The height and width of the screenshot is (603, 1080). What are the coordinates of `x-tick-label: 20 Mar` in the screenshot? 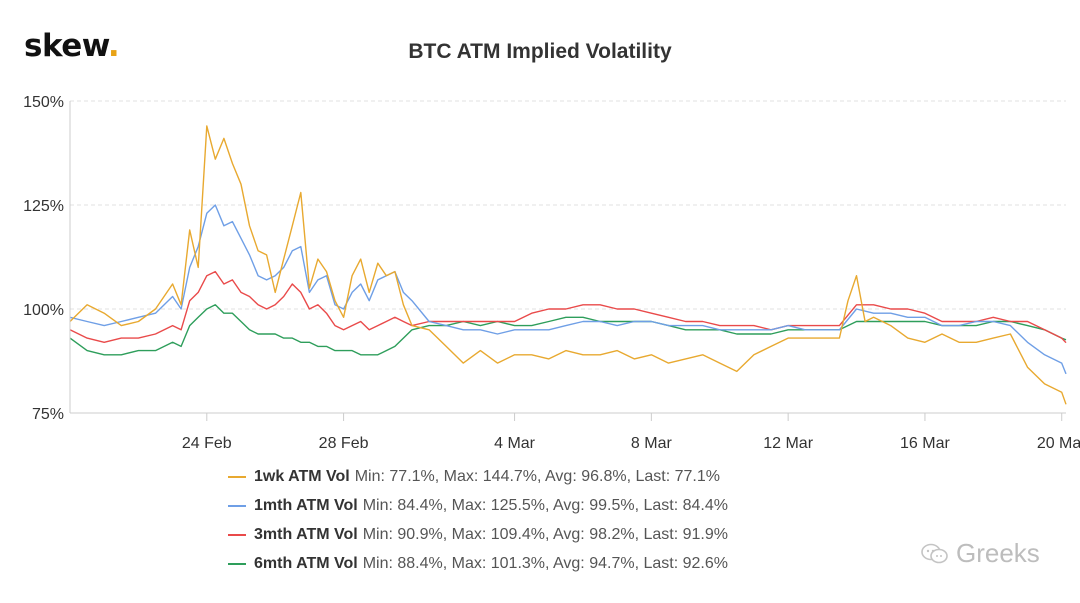 It's located at (1058, 443).